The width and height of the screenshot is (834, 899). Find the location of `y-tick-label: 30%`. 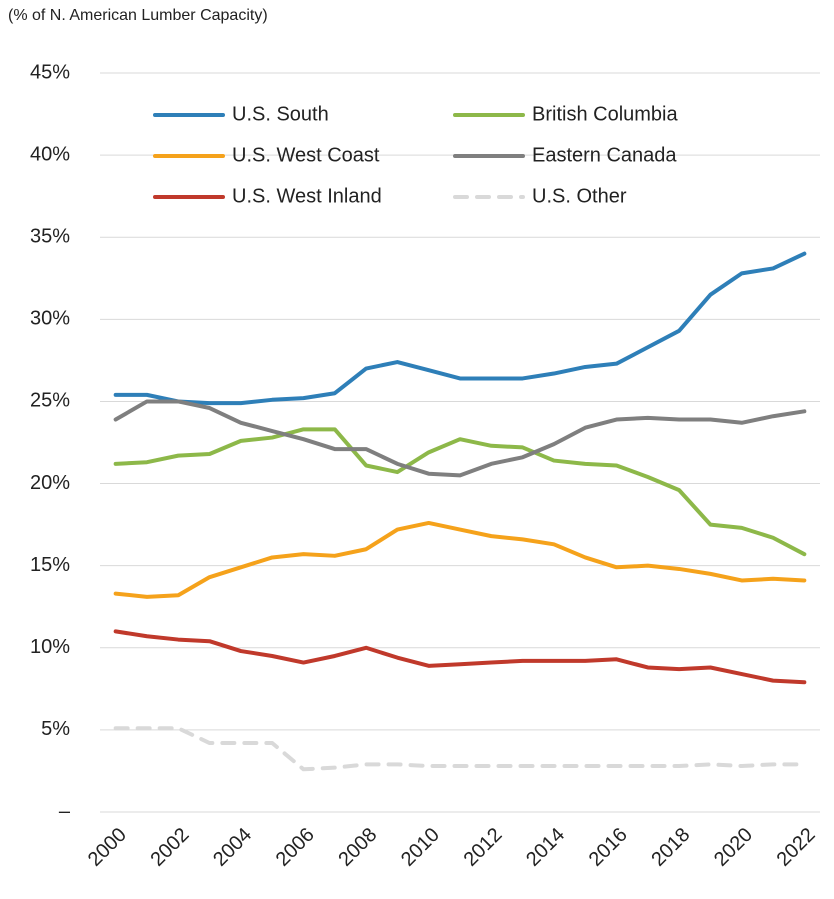

y-tick-label: 30% is located at coordinates (50, 319).